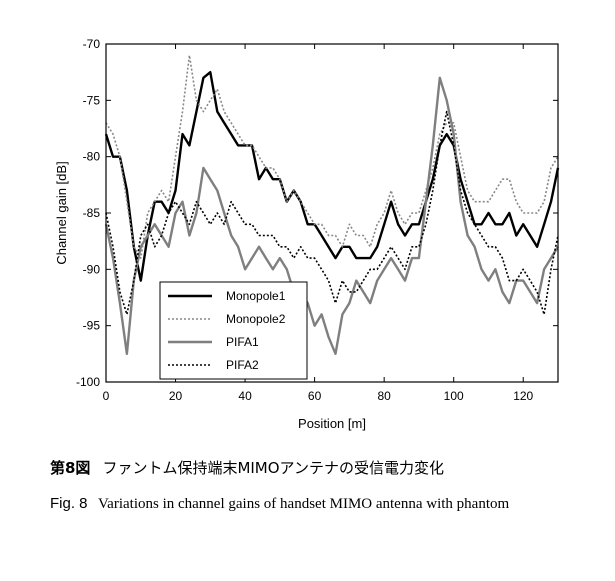 The image size is (615, 581). What do you see at coordinates (92, 44) in the screenshot?
I see `y-tick-label: -70` at bounding box center [92, 44].